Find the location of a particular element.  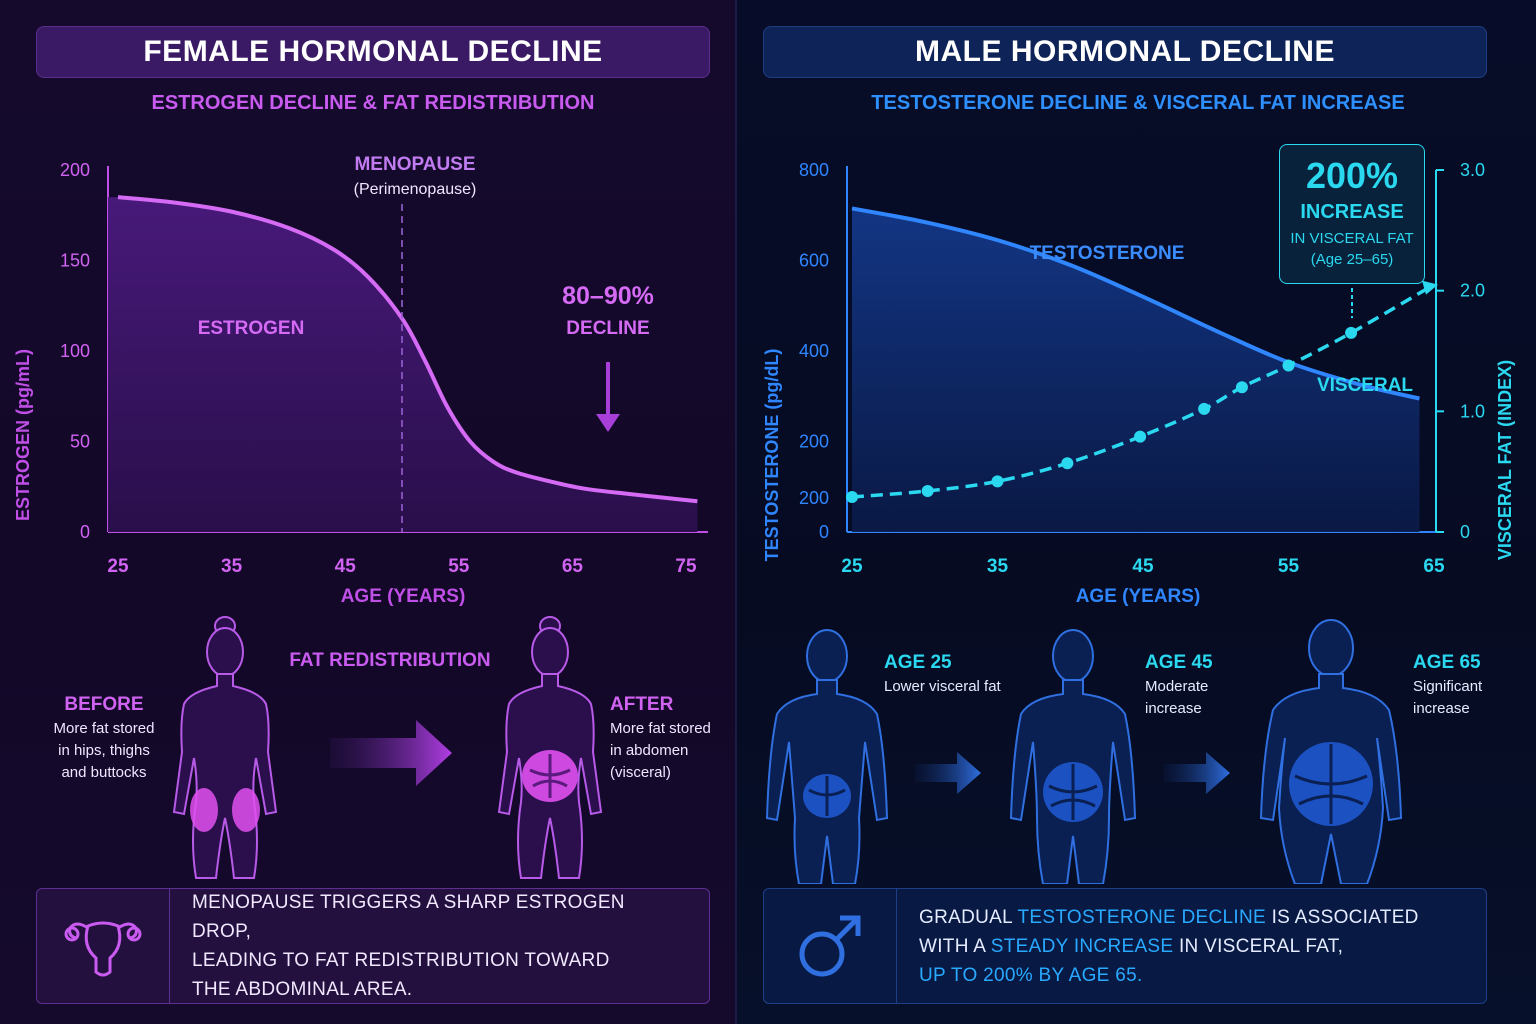

female-icon-cell is located at coordinates (103, 946).